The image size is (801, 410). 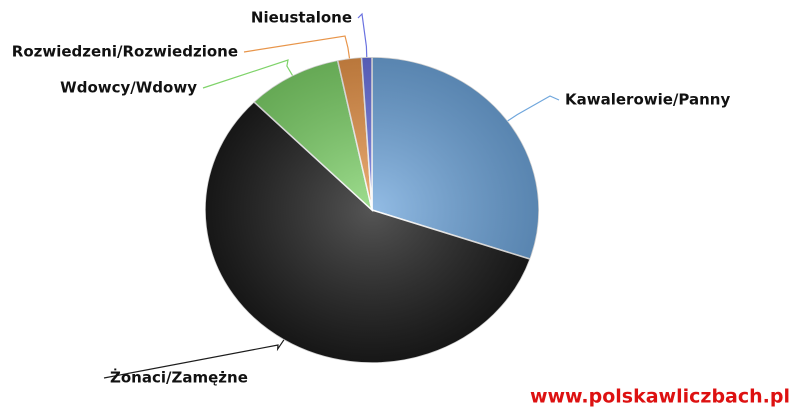 I want to click on slice-label: Wdowcy/Wdowy, so click(x=128, y=88).